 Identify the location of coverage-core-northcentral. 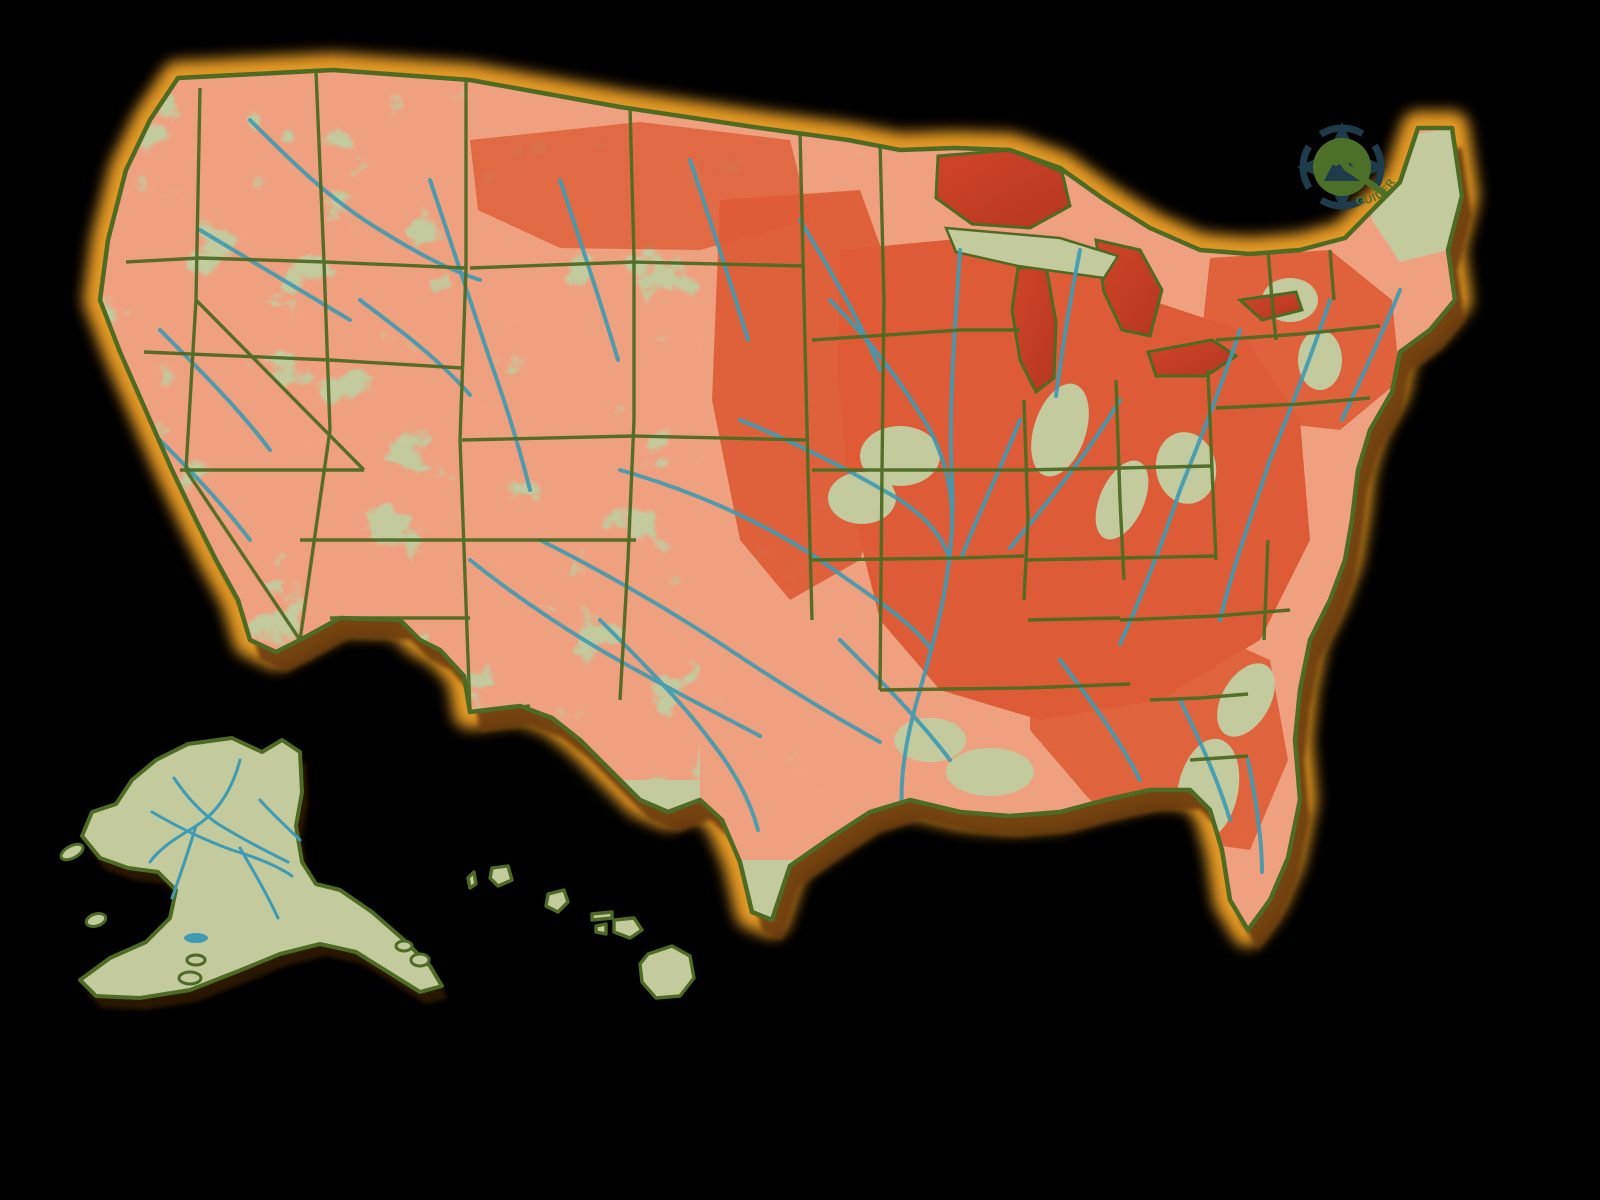
(640, 186).